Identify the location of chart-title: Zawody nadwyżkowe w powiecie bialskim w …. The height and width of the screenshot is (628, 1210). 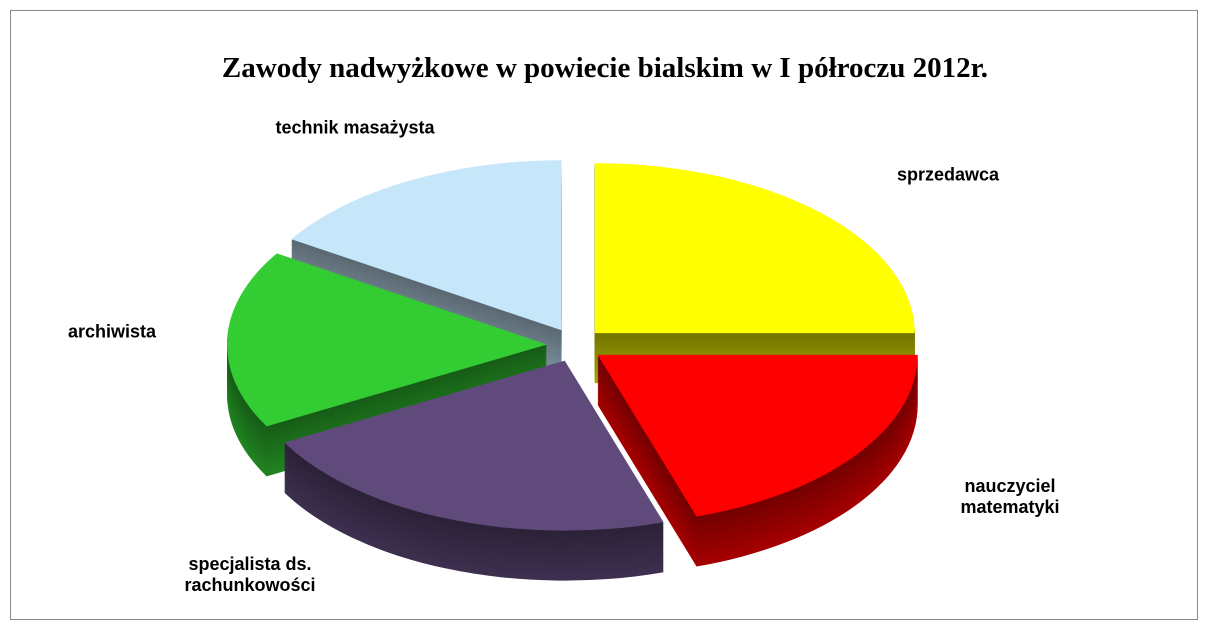
(605, 68).